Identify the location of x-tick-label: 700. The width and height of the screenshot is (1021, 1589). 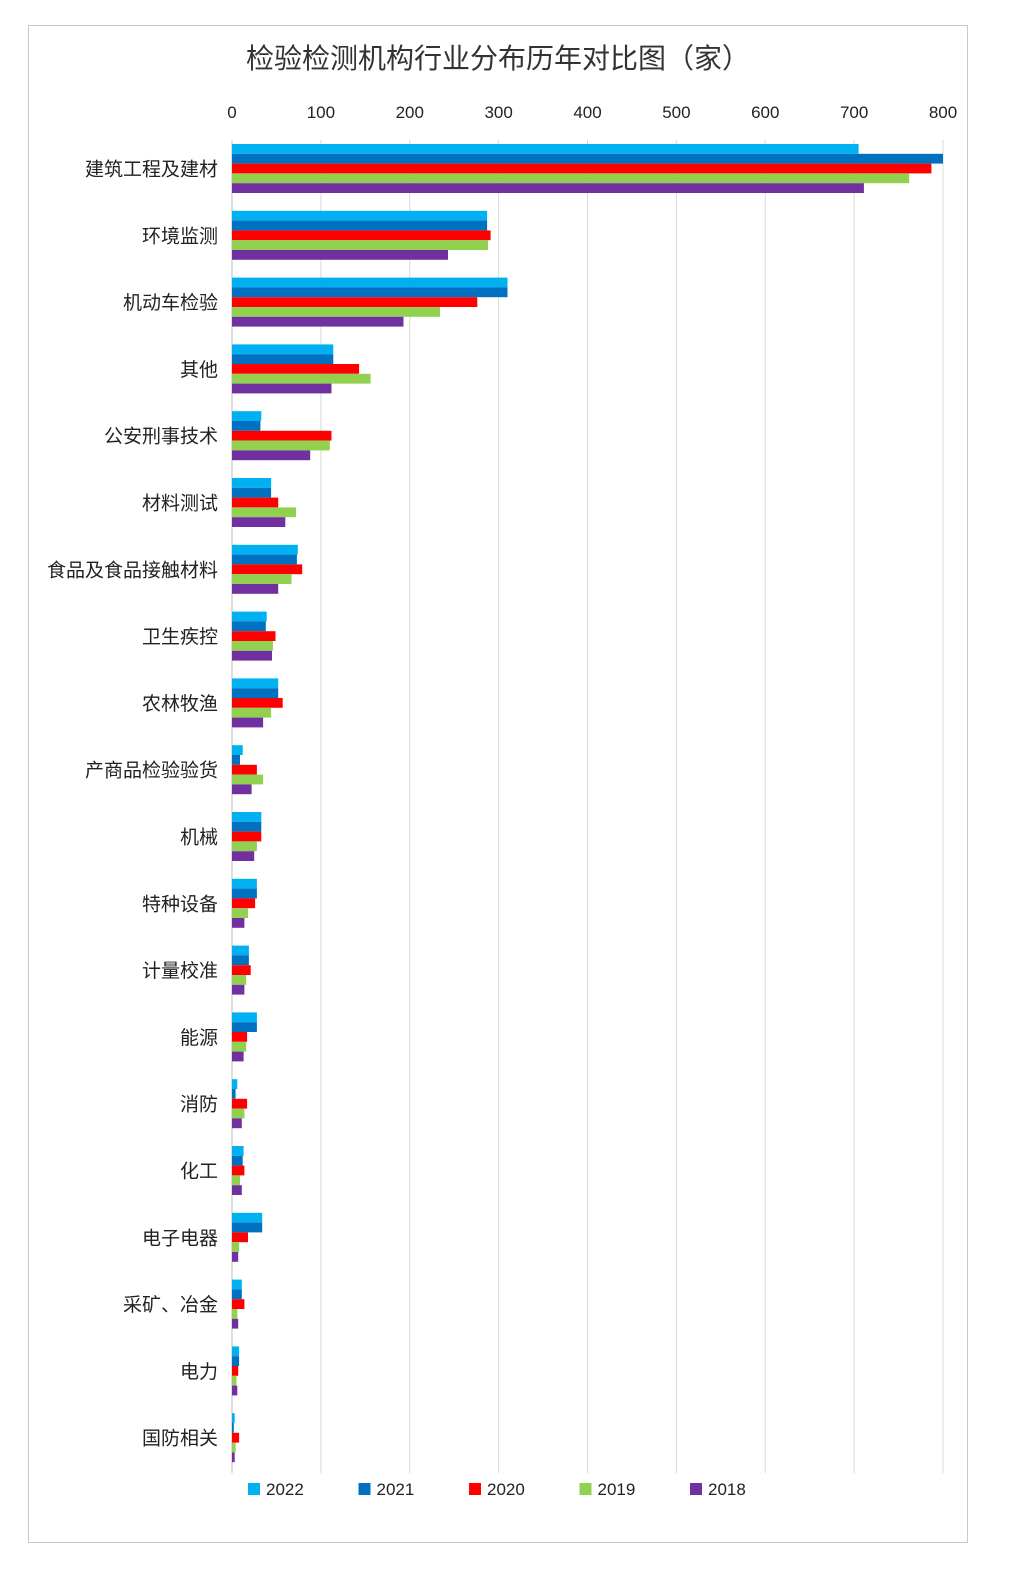
(854, 112).